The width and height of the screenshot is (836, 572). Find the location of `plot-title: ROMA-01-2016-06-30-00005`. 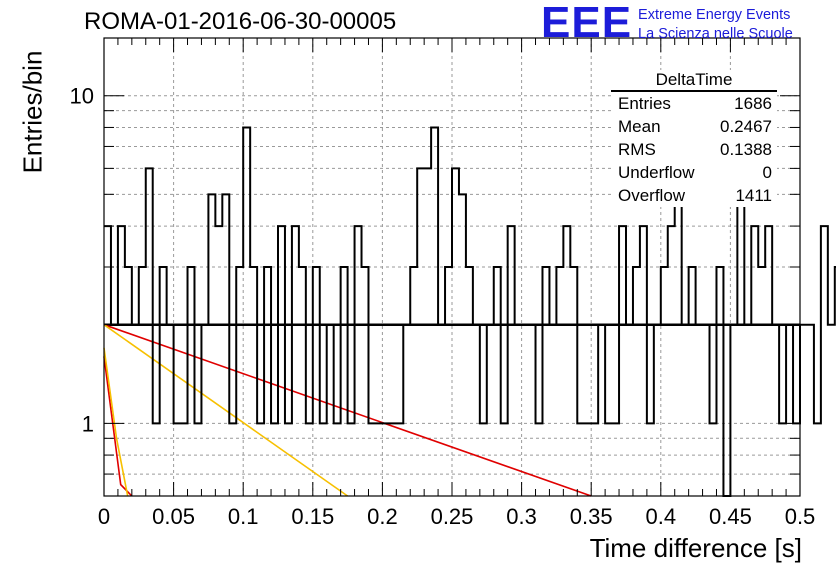

plot-title: ROMA-01-2016-06-30-00005 is located at coordinates (240, 21).